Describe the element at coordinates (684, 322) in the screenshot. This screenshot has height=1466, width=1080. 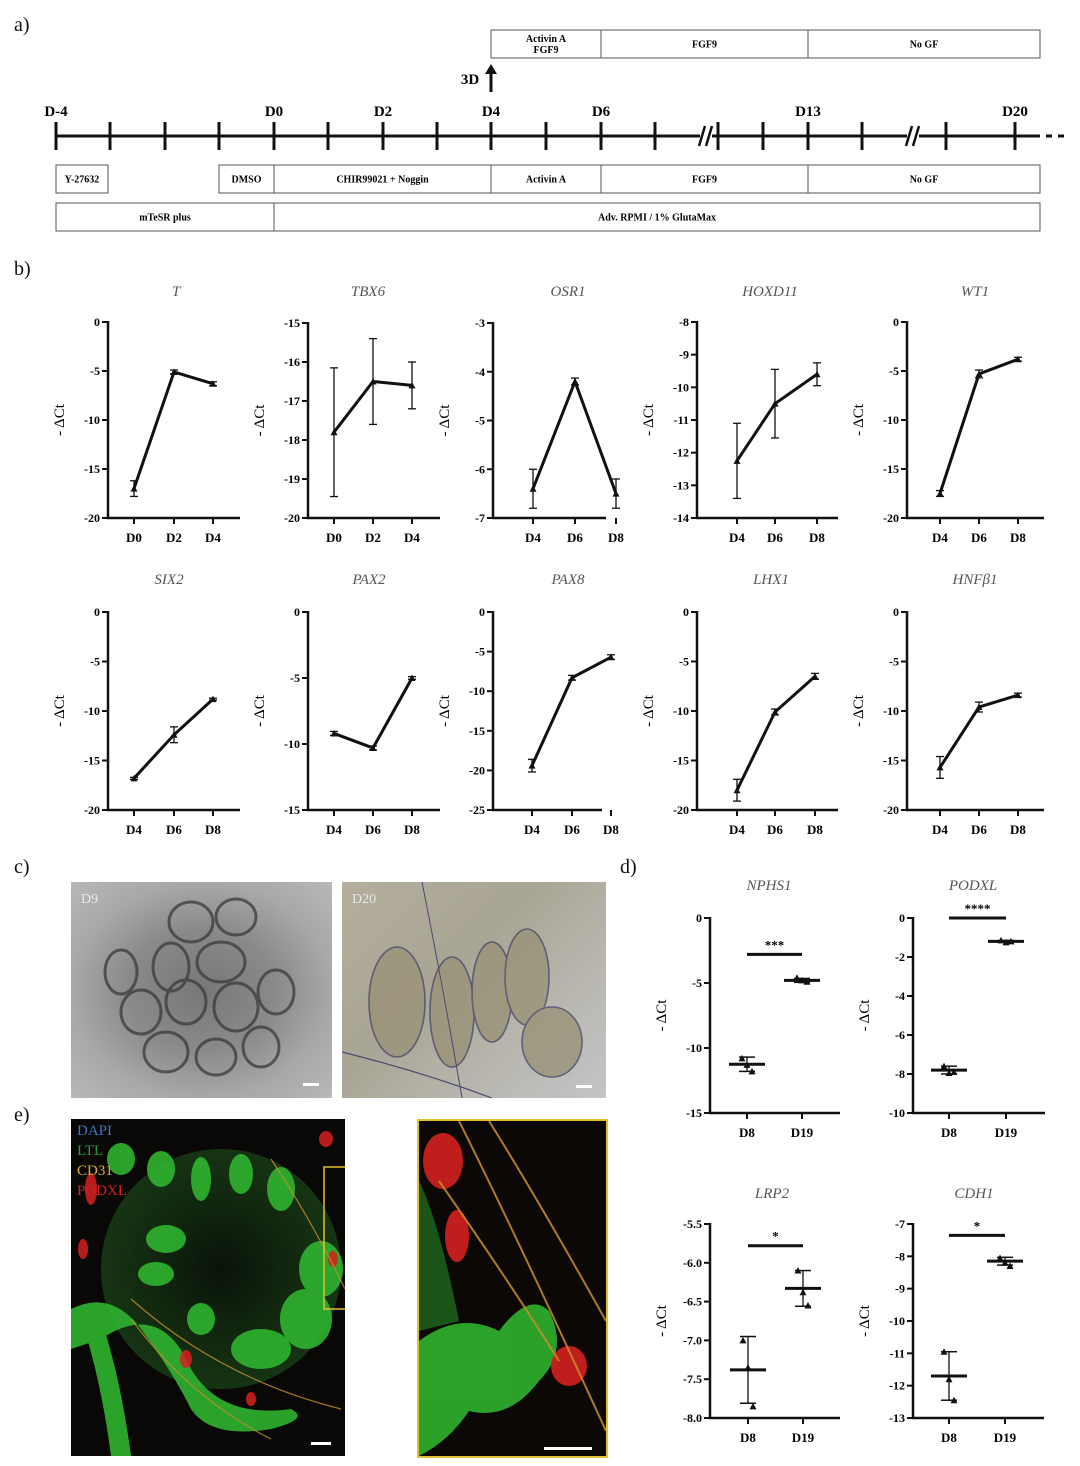
I see `y-tick-label: -8` at that location.